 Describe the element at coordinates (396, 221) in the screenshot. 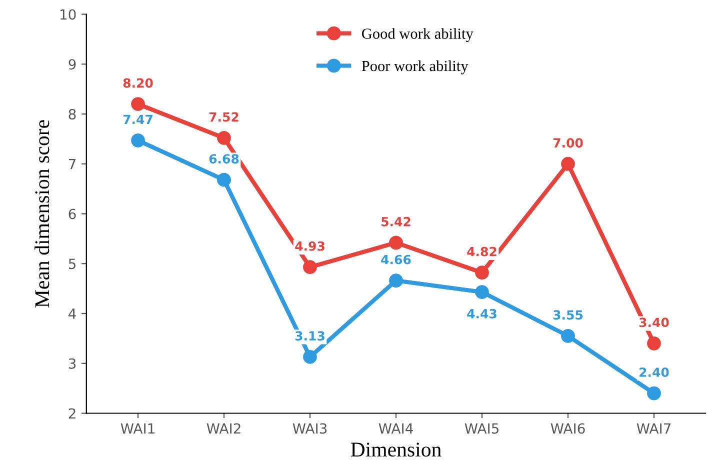

I see `data-label: 5.42` at that location.